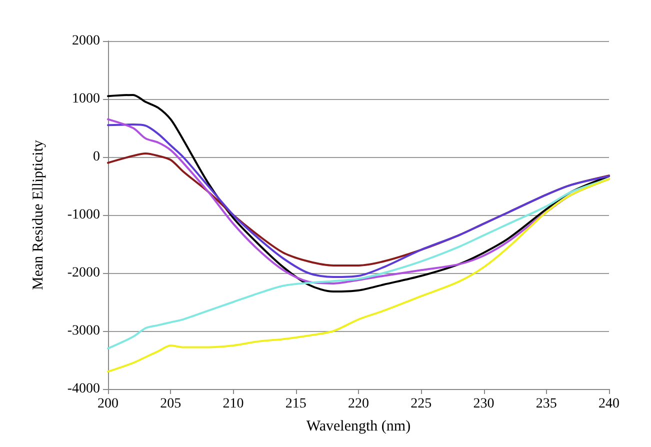  I want to click on x-tick-label: 235, so click(546, 404).